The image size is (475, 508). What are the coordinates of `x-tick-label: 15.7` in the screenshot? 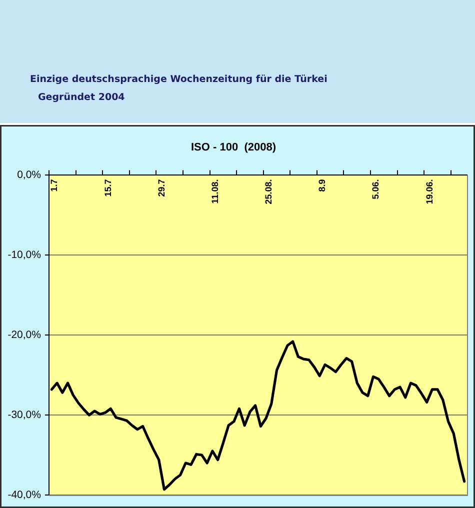 It's located at (107, 188).